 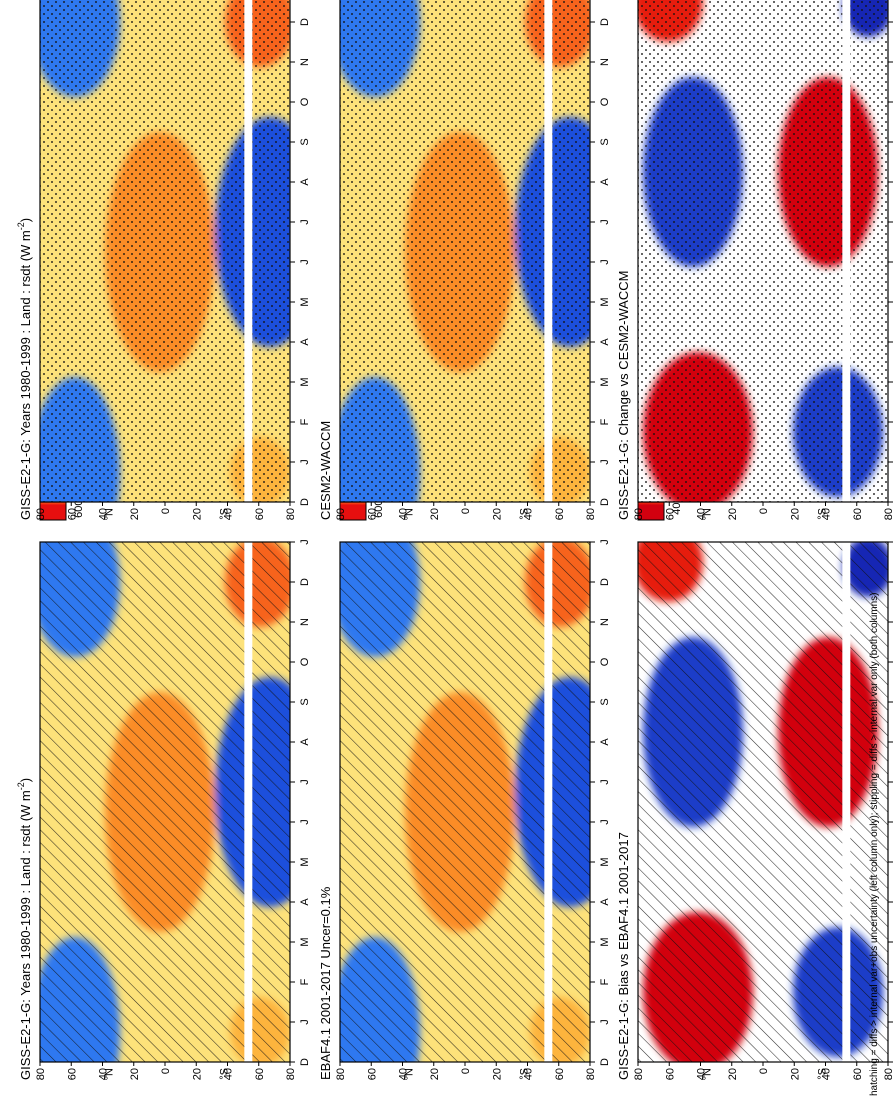 I want to click on x-tick-label: N, so click(x=605, y=62).